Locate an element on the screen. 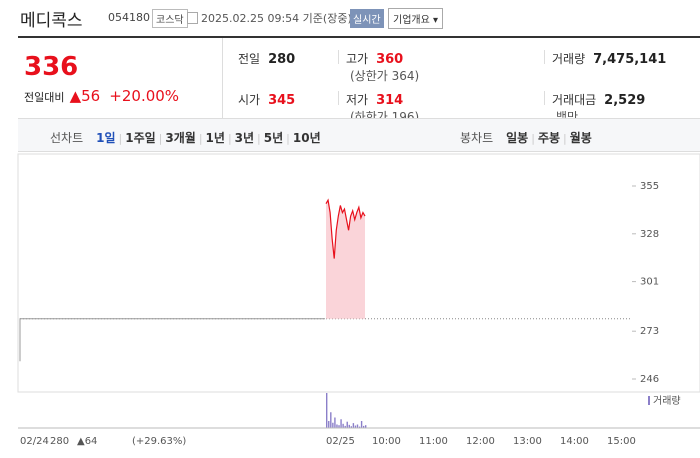 The height and width of the screenshot is (458, 700). stat-label: 고가 is located at coordinates (357, 59).